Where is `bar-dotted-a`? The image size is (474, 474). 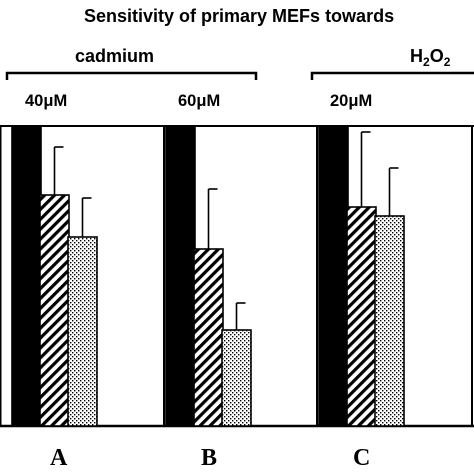 bar-dotted-a is located at coordinates (82, 331).